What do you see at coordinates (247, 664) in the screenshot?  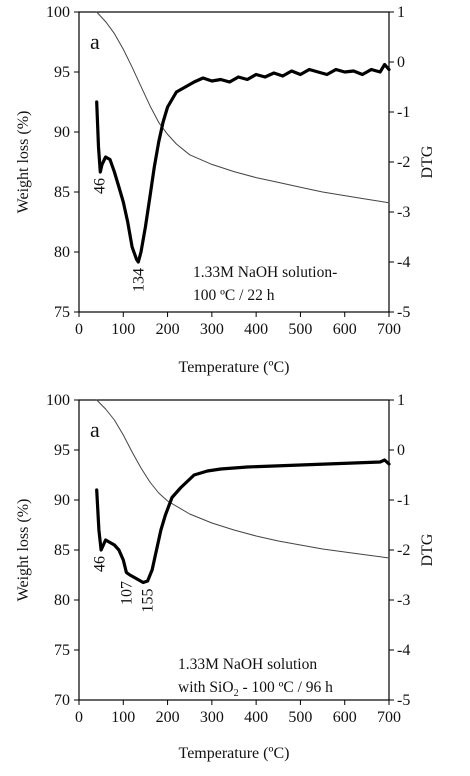 I see `annotation-line-1: 1.33M NaOH solution` at bounding box center [247, 664].